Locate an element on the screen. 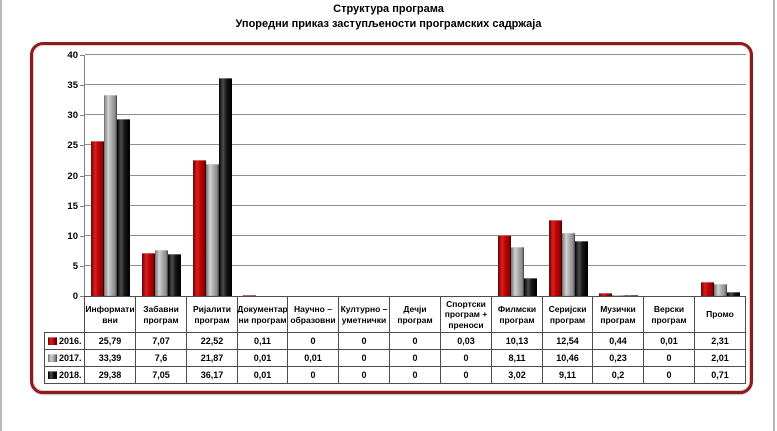  y-axis-label-35: 35 is located at coordinates (72, 86).